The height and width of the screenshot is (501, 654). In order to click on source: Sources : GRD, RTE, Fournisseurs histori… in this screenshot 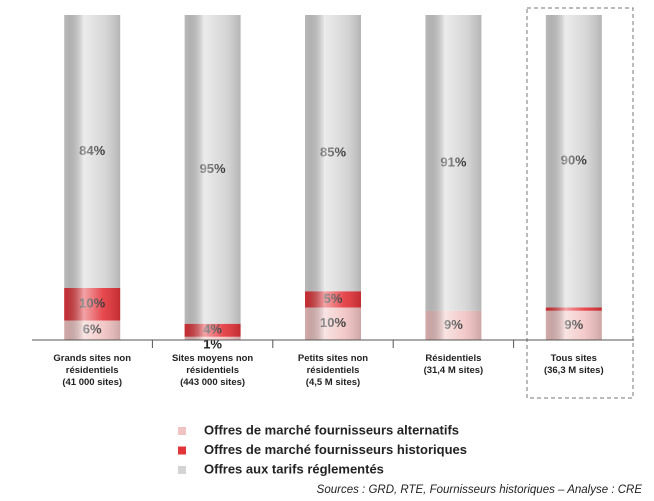, I will do `click(480, 490)`.